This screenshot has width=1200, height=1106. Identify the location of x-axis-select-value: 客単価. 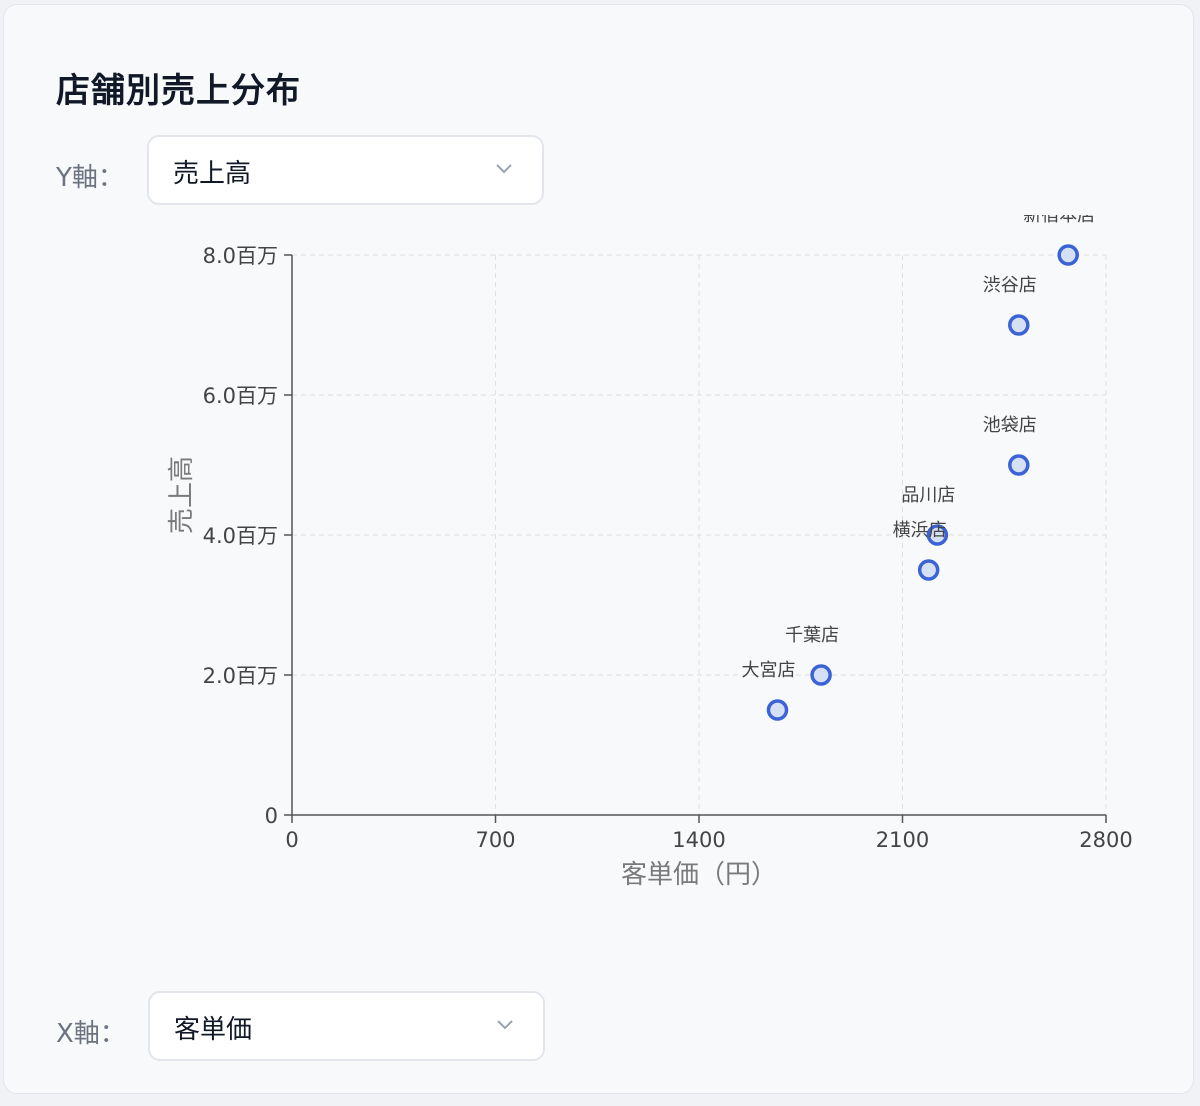
(213, 1030).